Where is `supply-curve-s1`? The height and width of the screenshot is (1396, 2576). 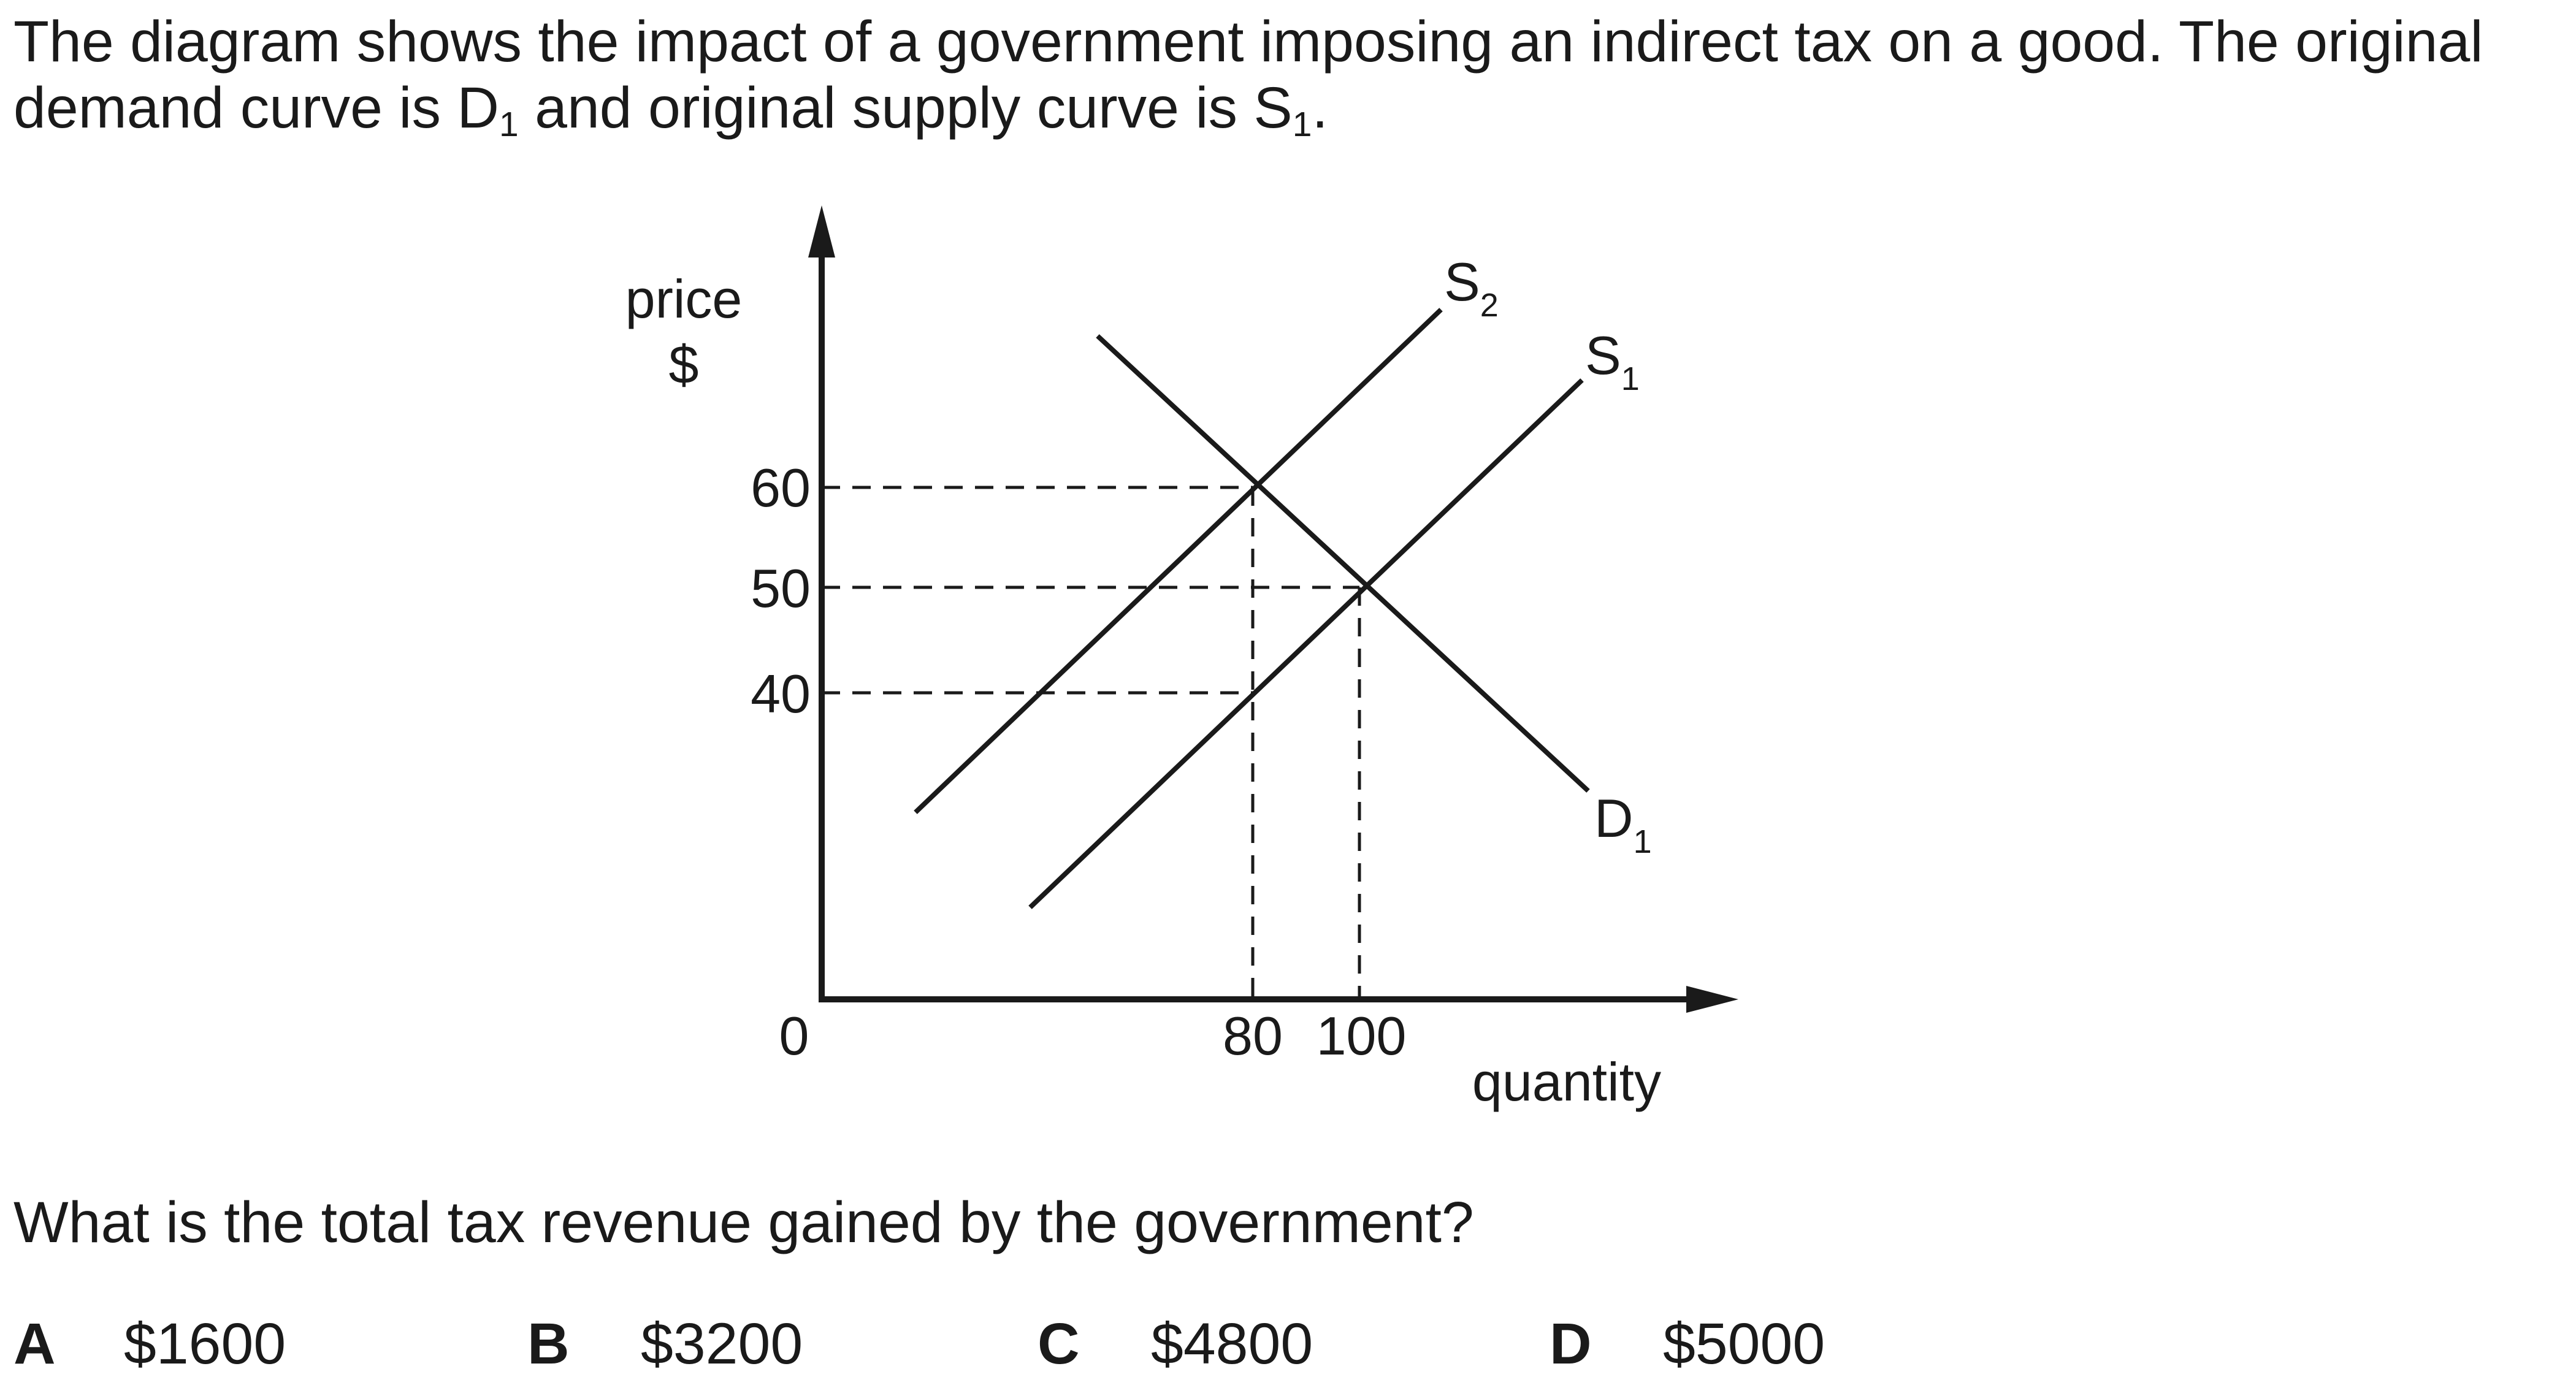
supply-curve-s1 is located at coordinates (1306, 643).